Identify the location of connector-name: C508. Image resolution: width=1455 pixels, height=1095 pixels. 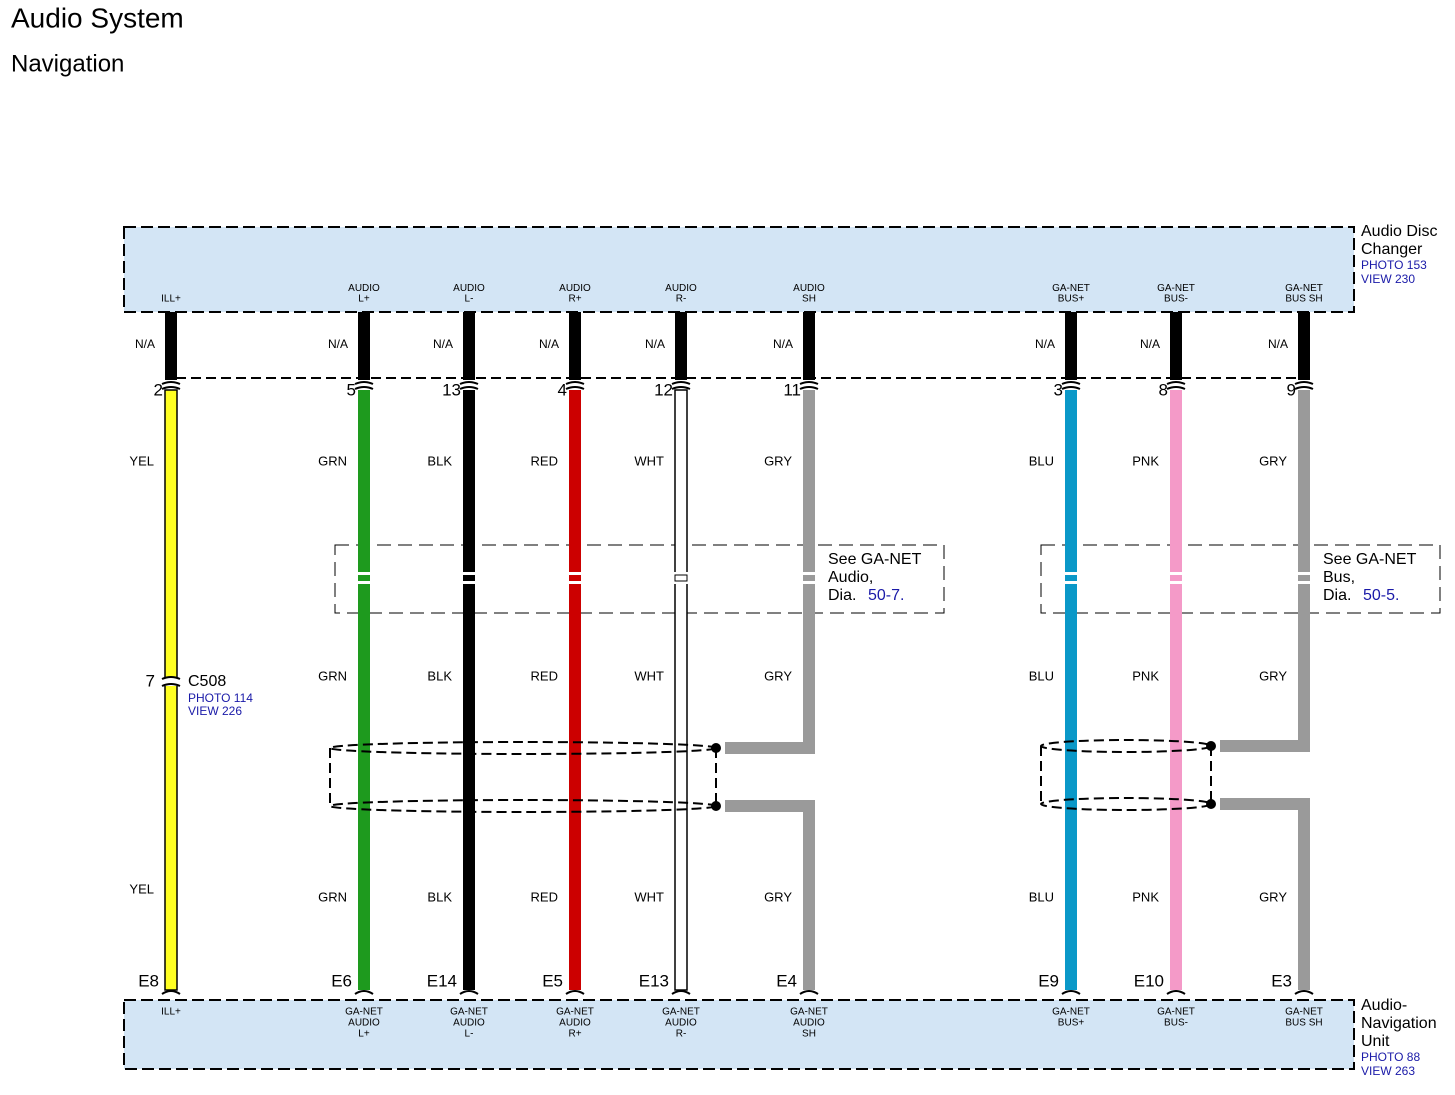
(207, 681).